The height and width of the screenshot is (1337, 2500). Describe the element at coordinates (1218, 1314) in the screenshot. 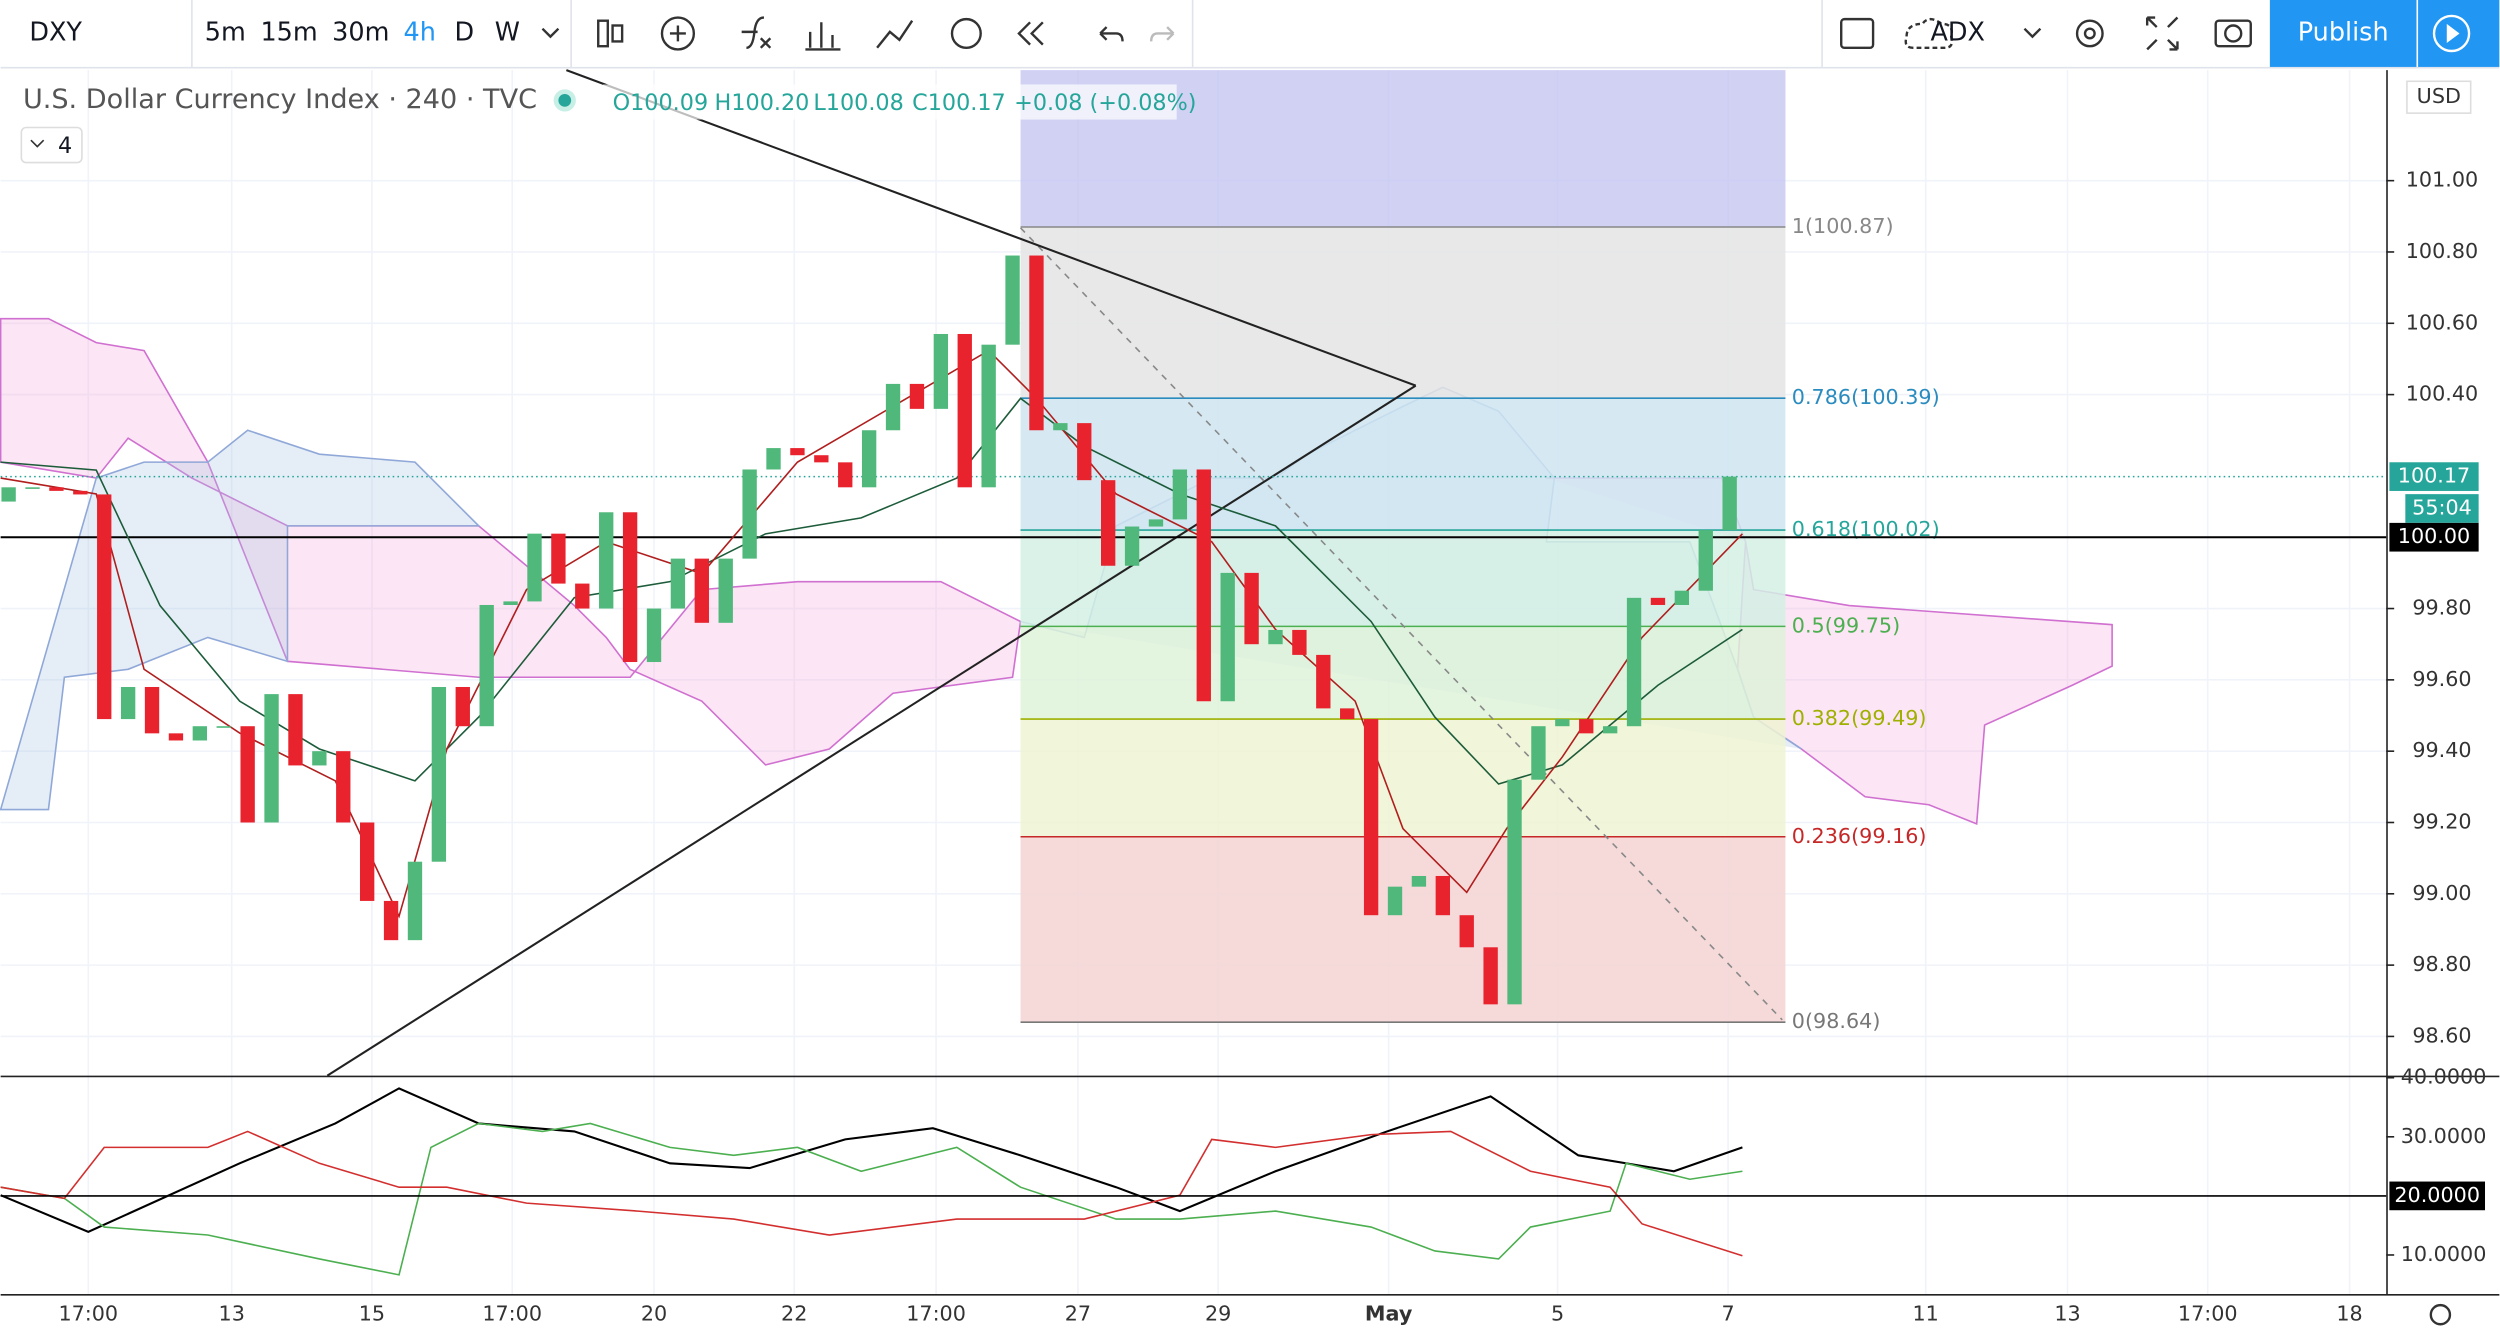

I see `x-tick-label: 29` at that location.